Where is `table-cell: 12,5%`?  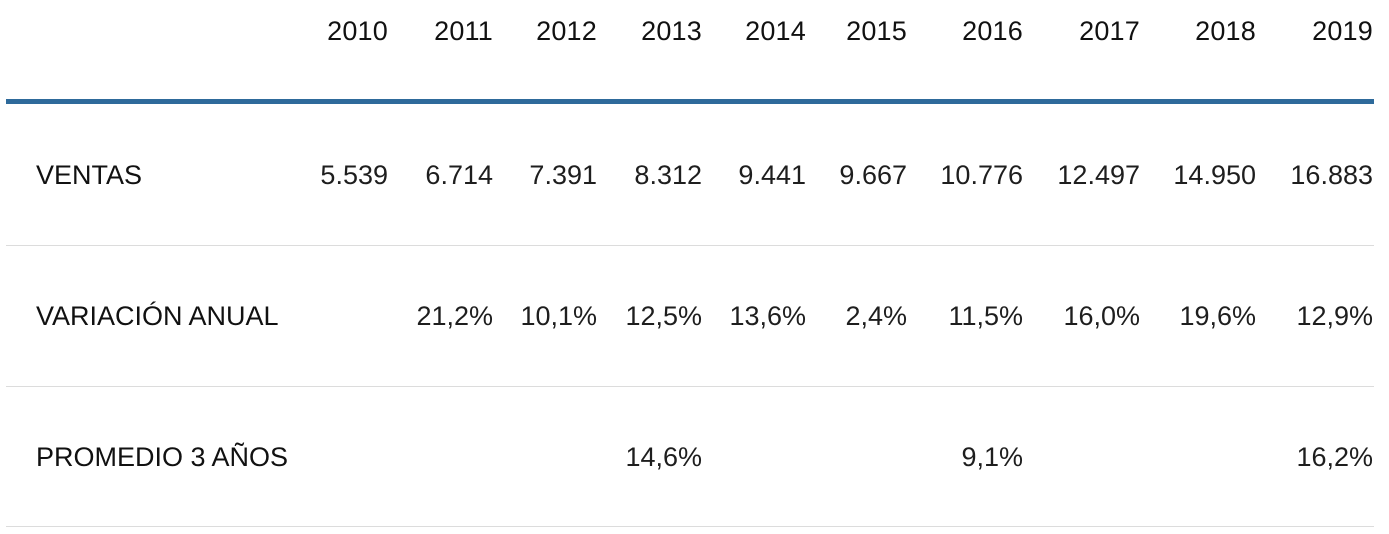 table-cell: 12,5% is located at coordinates (663, 316).